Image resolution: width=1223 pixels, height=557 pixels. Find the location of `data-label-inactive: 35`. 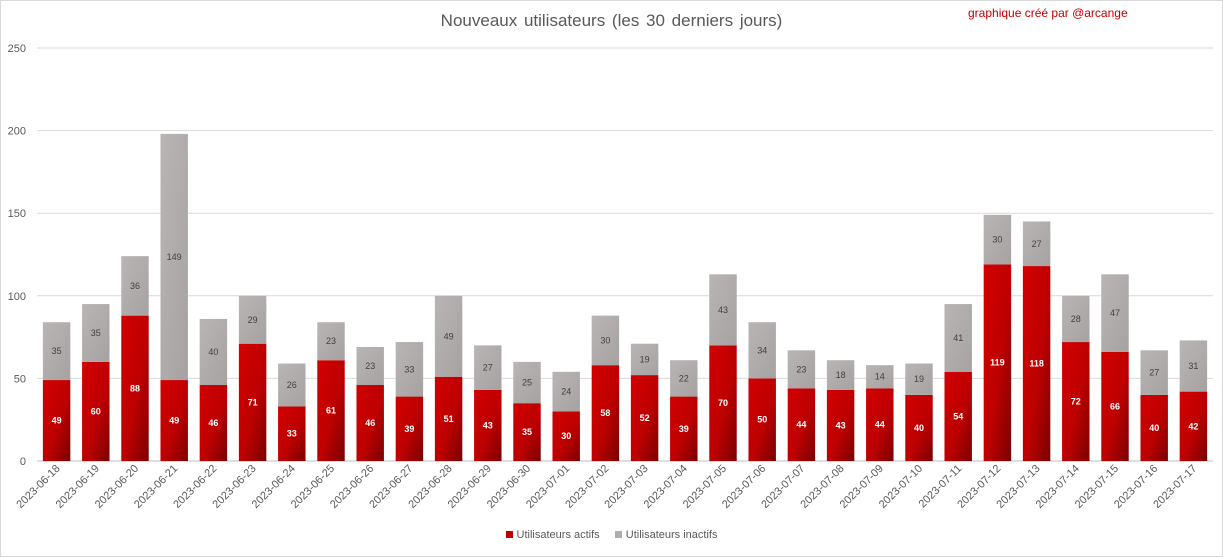

data-label-inactive: 35 is located at coordinates (57, 351).